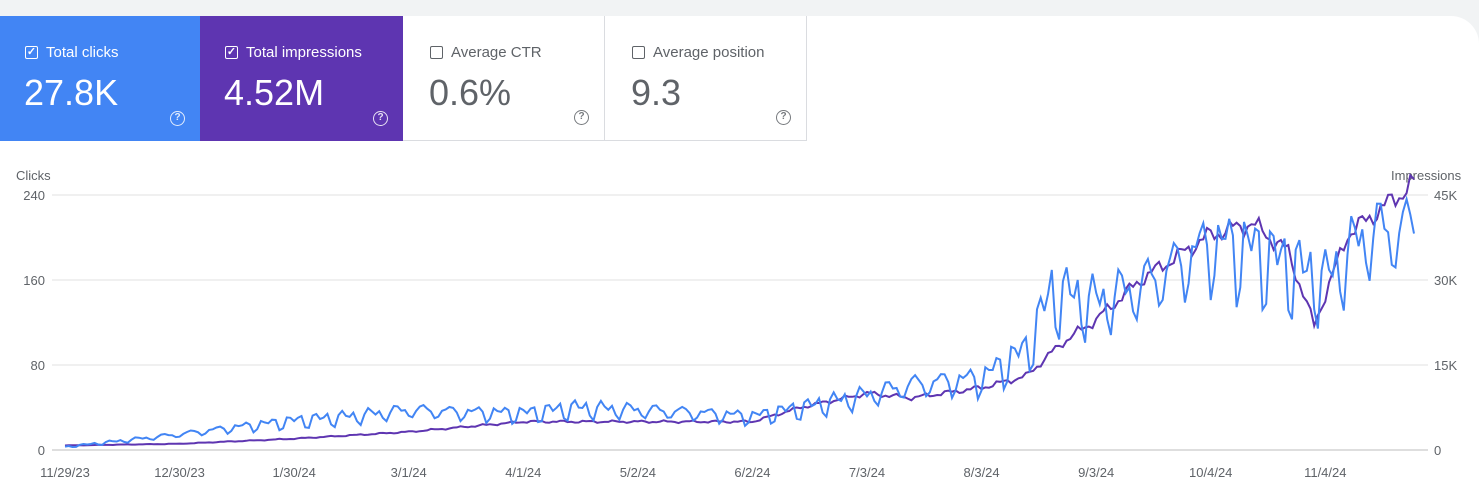 Image resolution: width=1479 pixels, height=502 pixels. Describe the element at coordinates (436, 52) in the screenshot. I see `average-ctr-checkbox` at that location.